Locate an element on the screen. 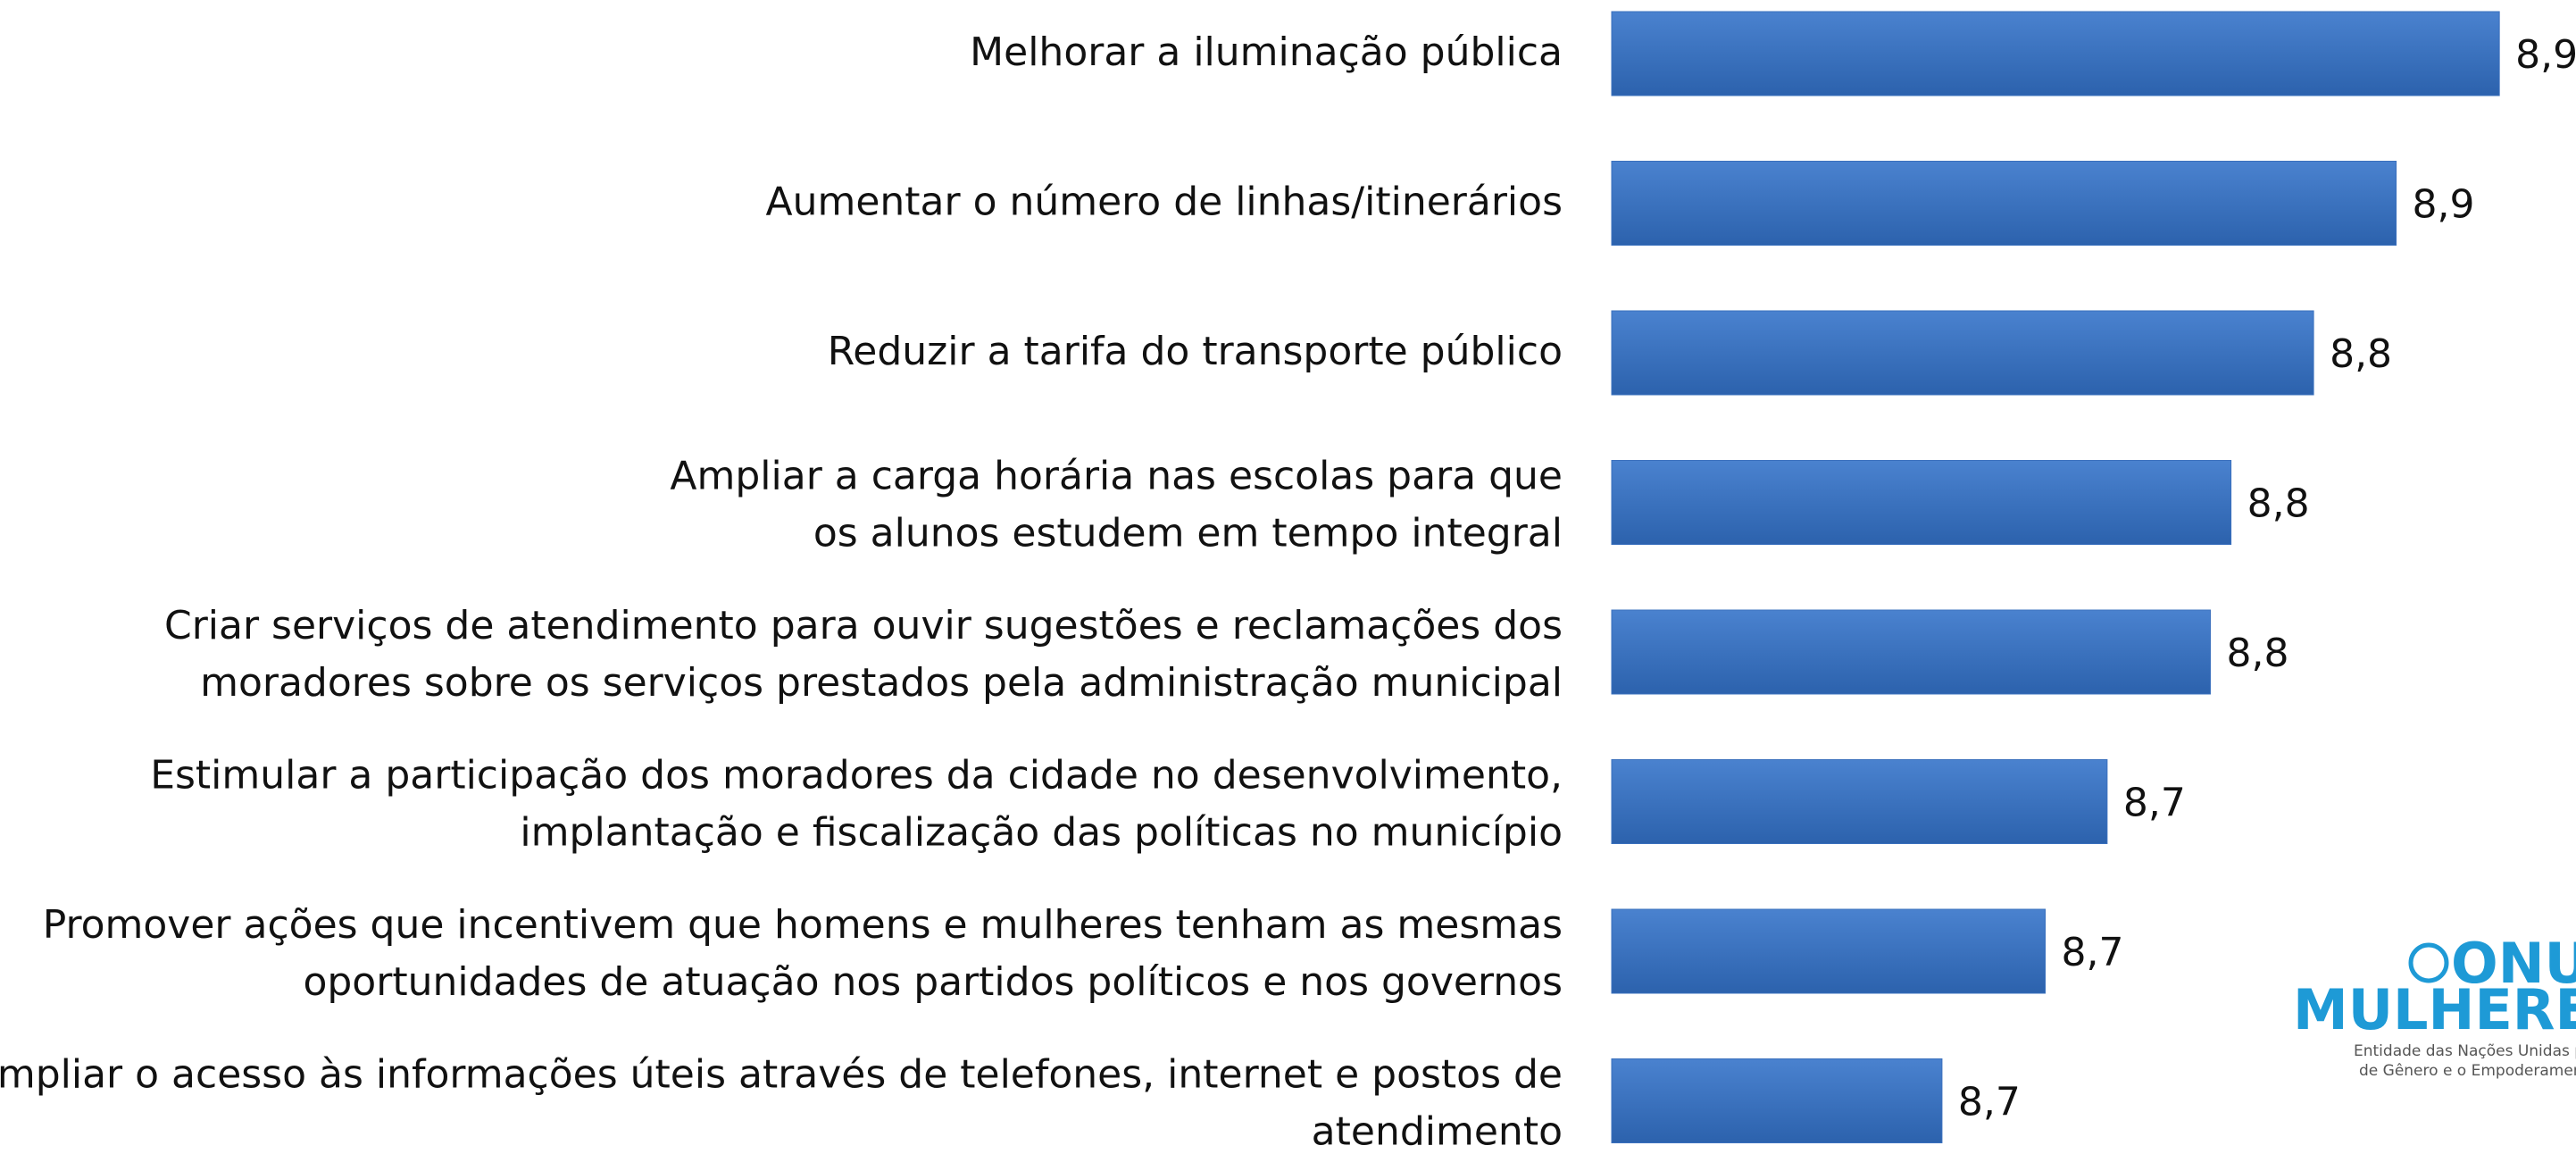  category-label: Reduzir a tarifa do transporte público is located at coordinates (1195, 351).